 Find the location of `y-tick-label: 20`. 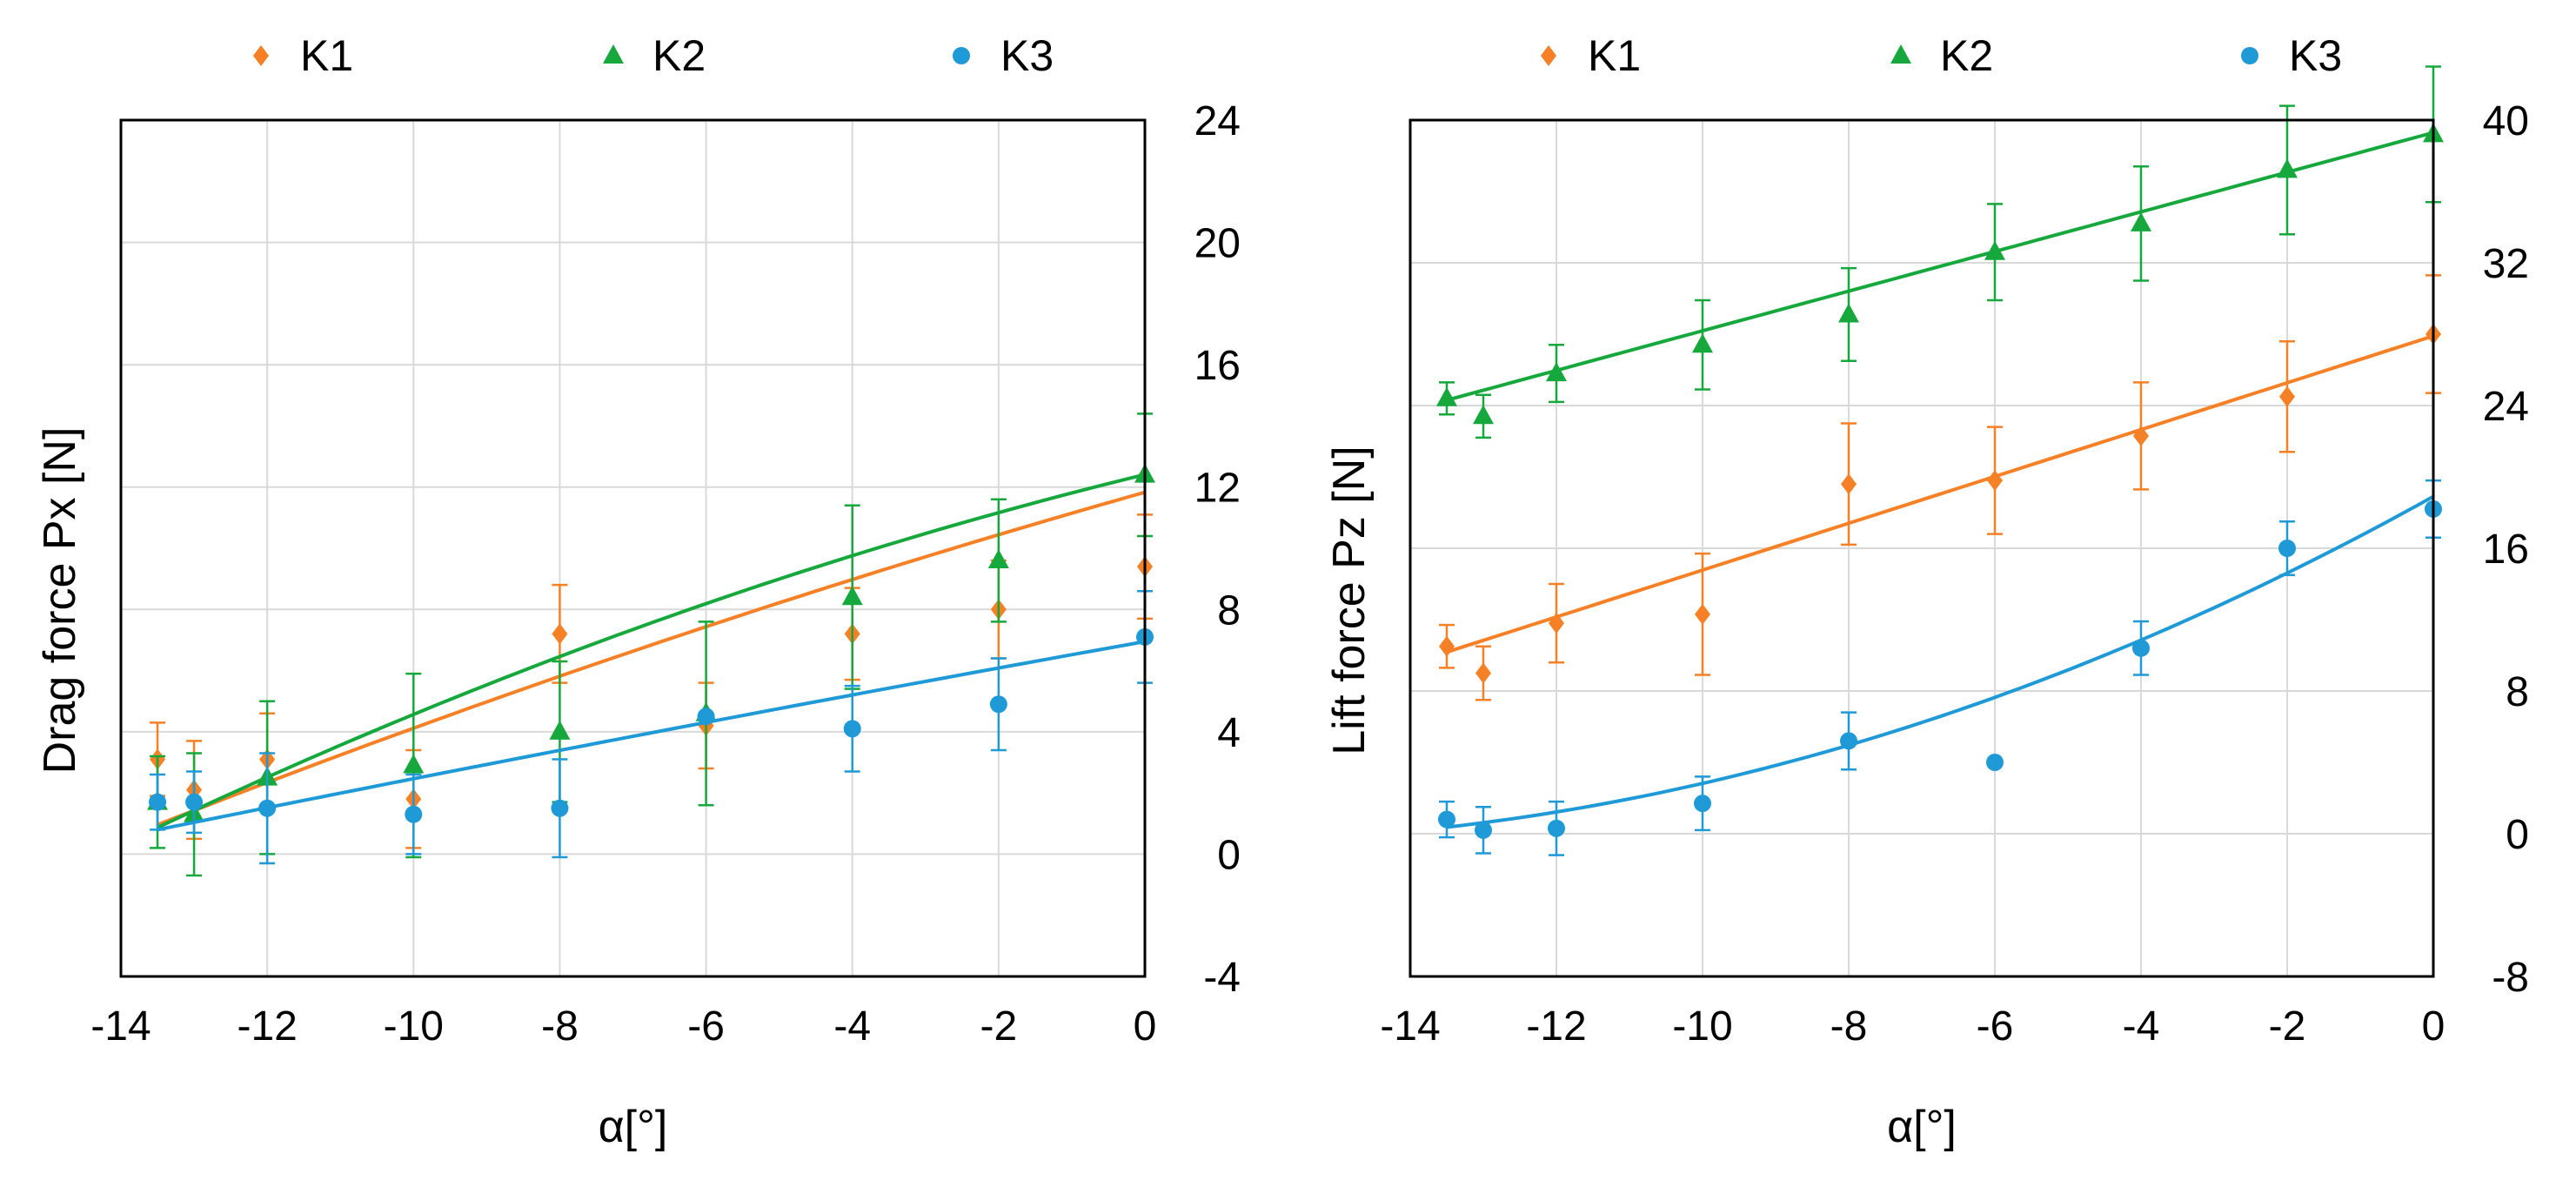

y-tick-label: 20 is located at coordinates (1217, 244).